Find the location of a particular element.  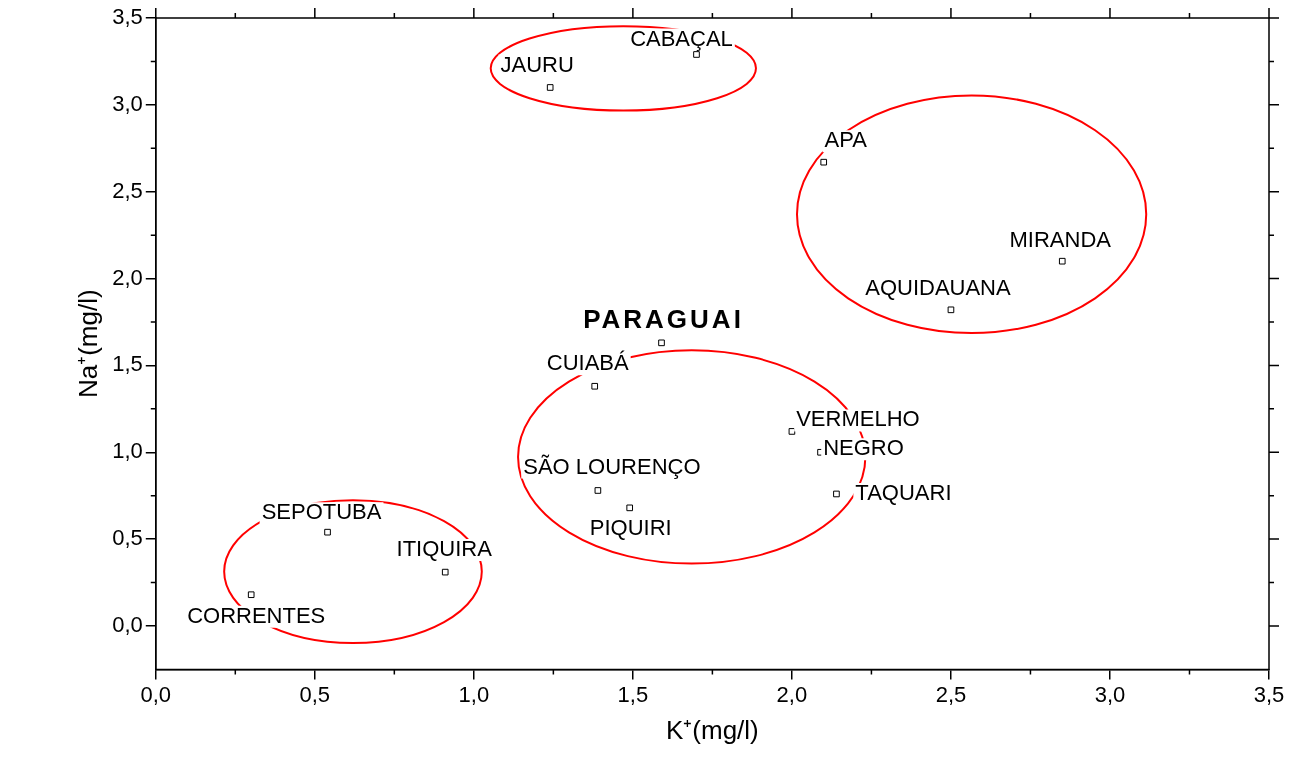

annotation: PARAGUAI is located at coordinates (663, 319).